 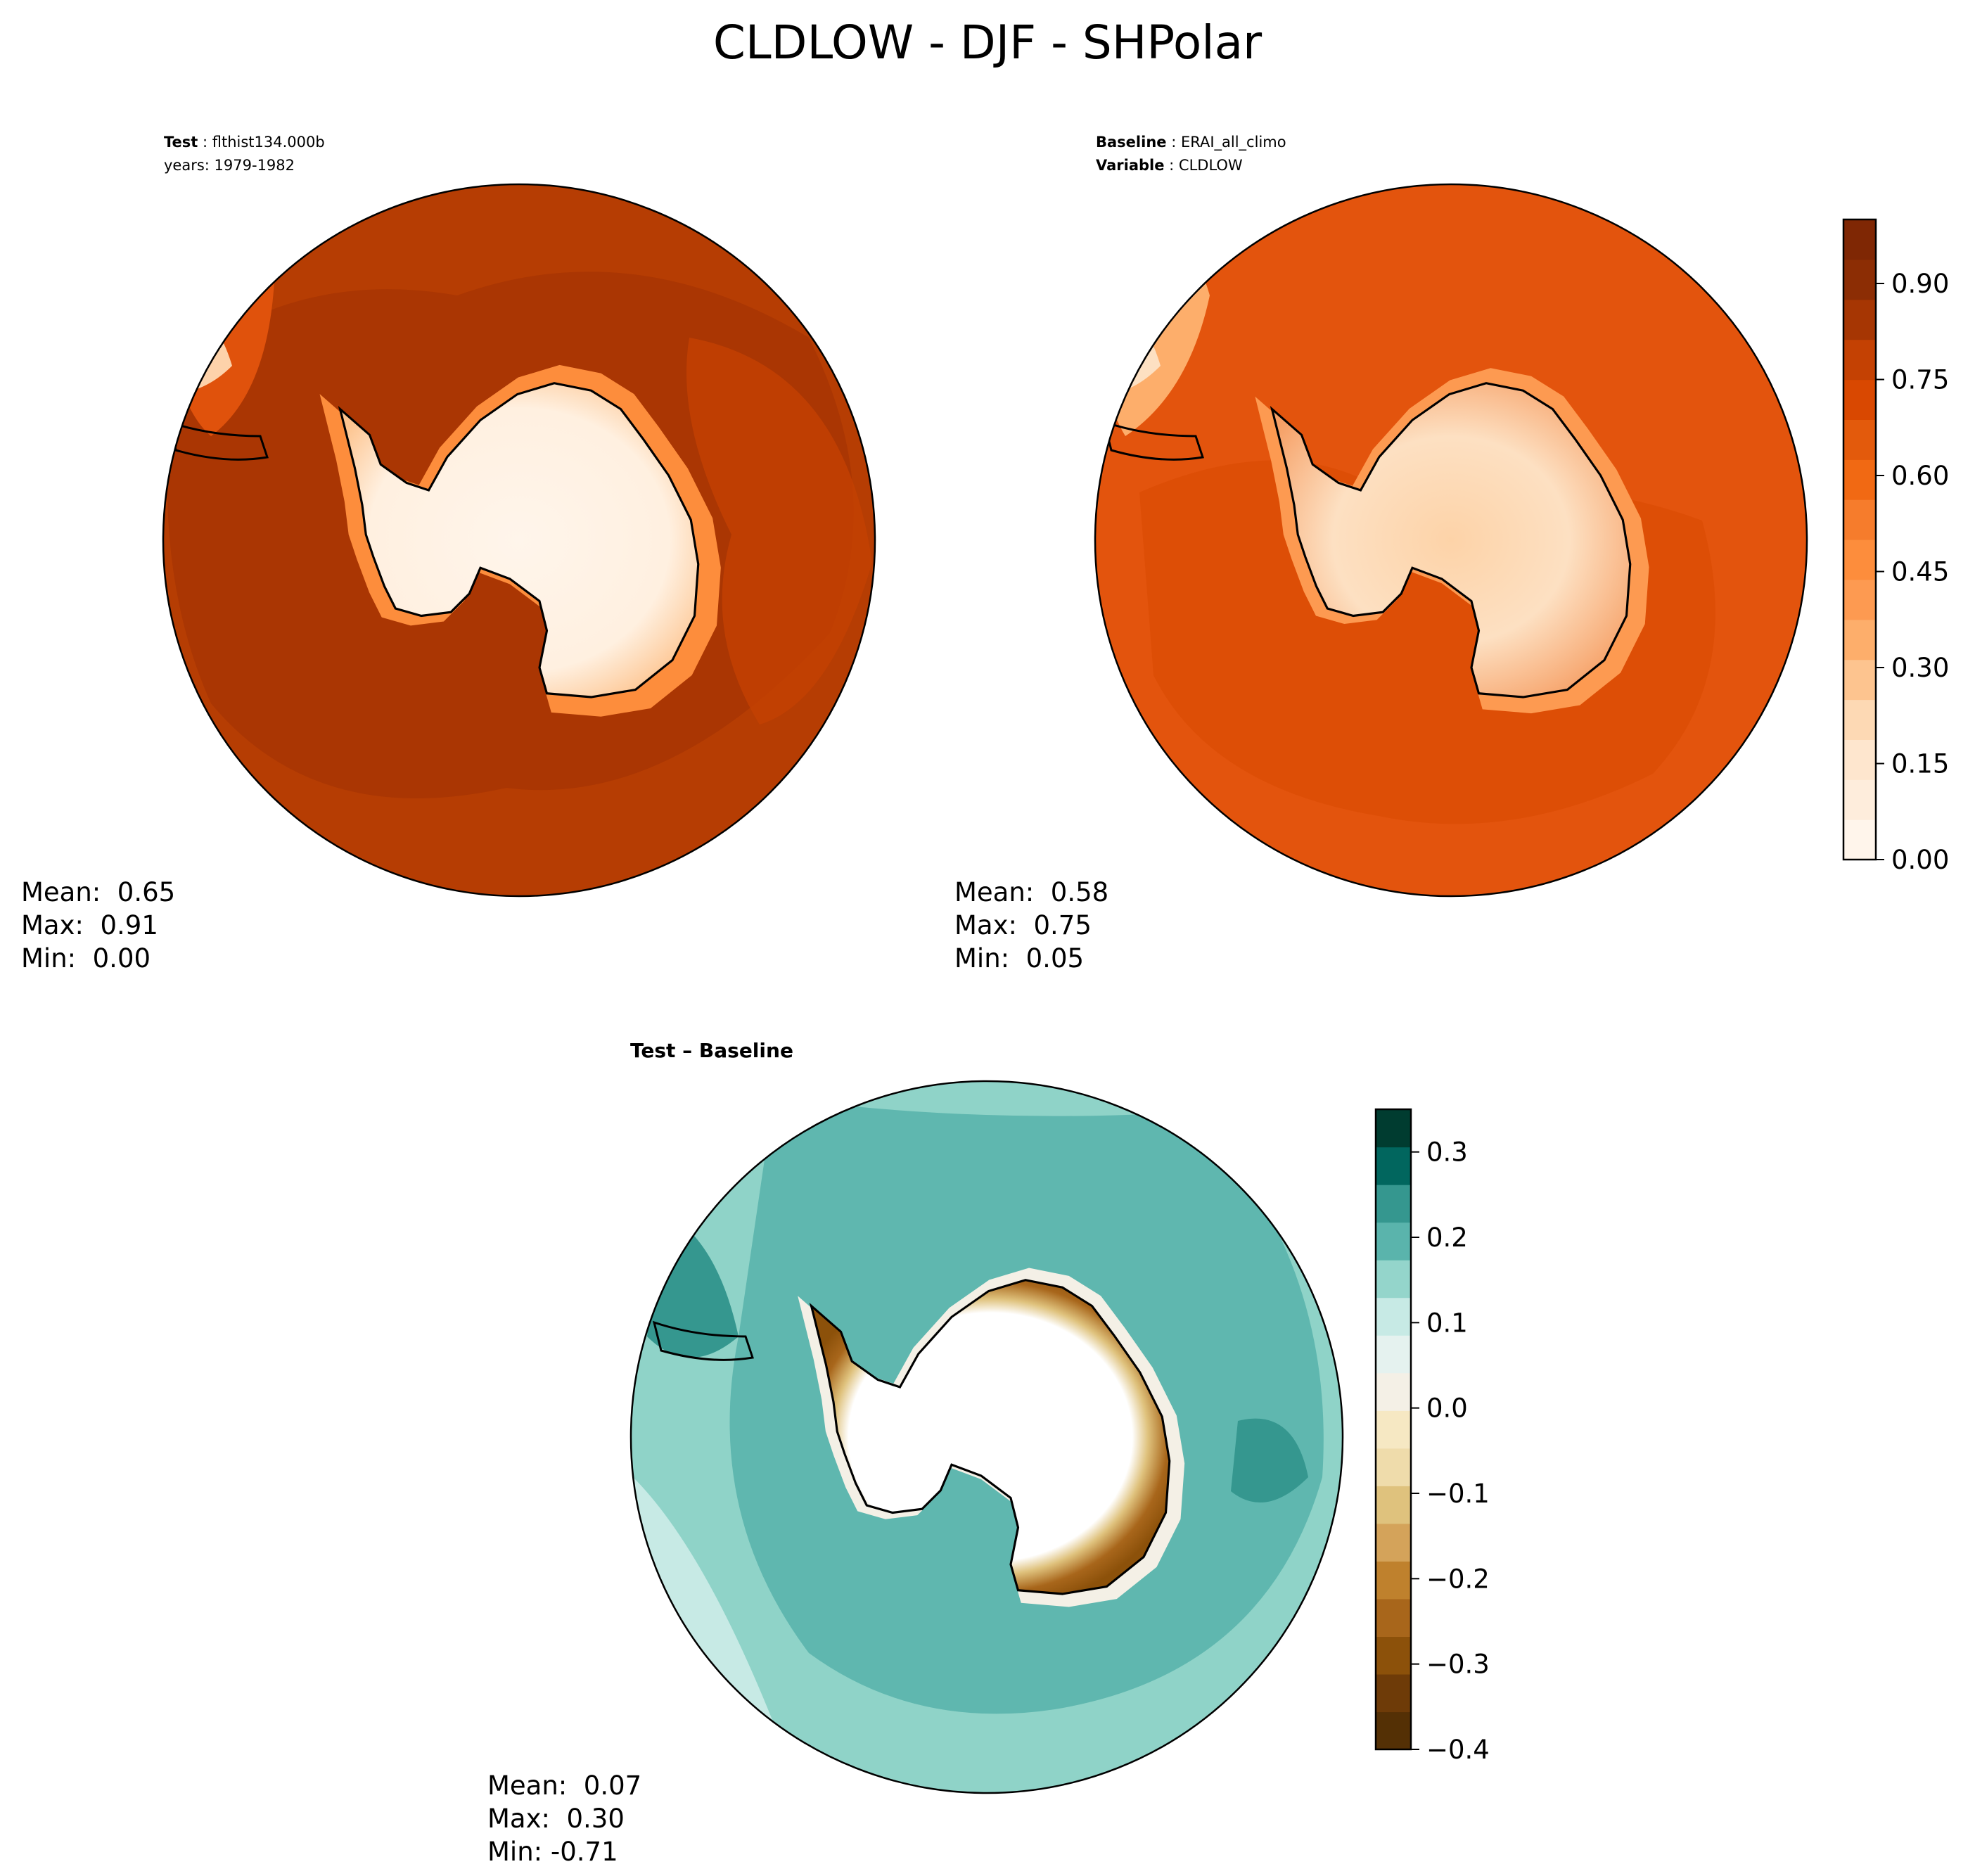 What do you see at coordinates (1458, 1750) in the screenshot?
I see `difference-colorbar-tick-label: −0.4` at bounding box center [1458, 1750].